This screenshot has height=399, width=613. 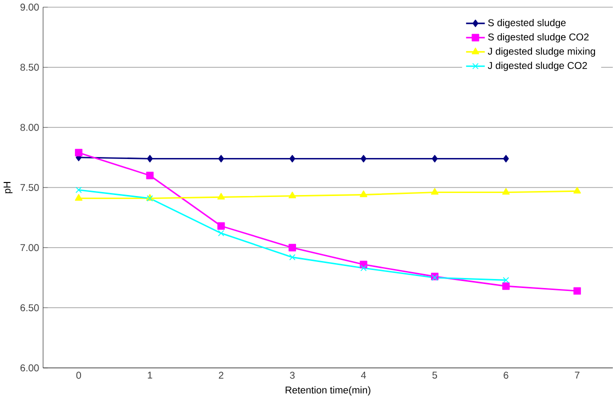 I want to click on y-tick-label: 9.00, so click(x=29, y=7).